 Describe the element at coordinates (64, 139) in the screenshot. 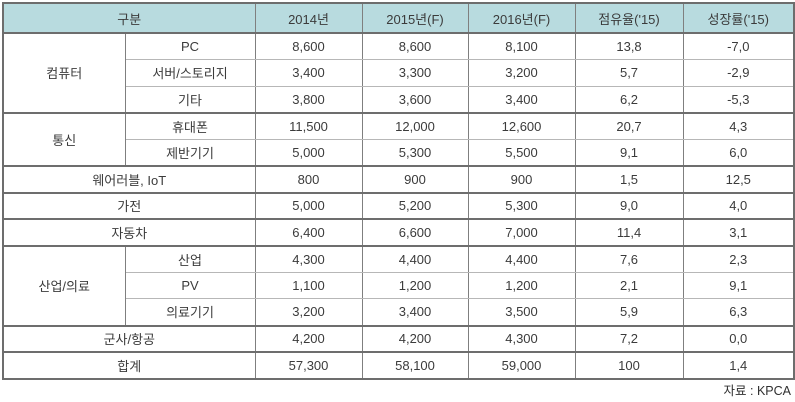

I see `group-cell-telecom: 통신` at that location.